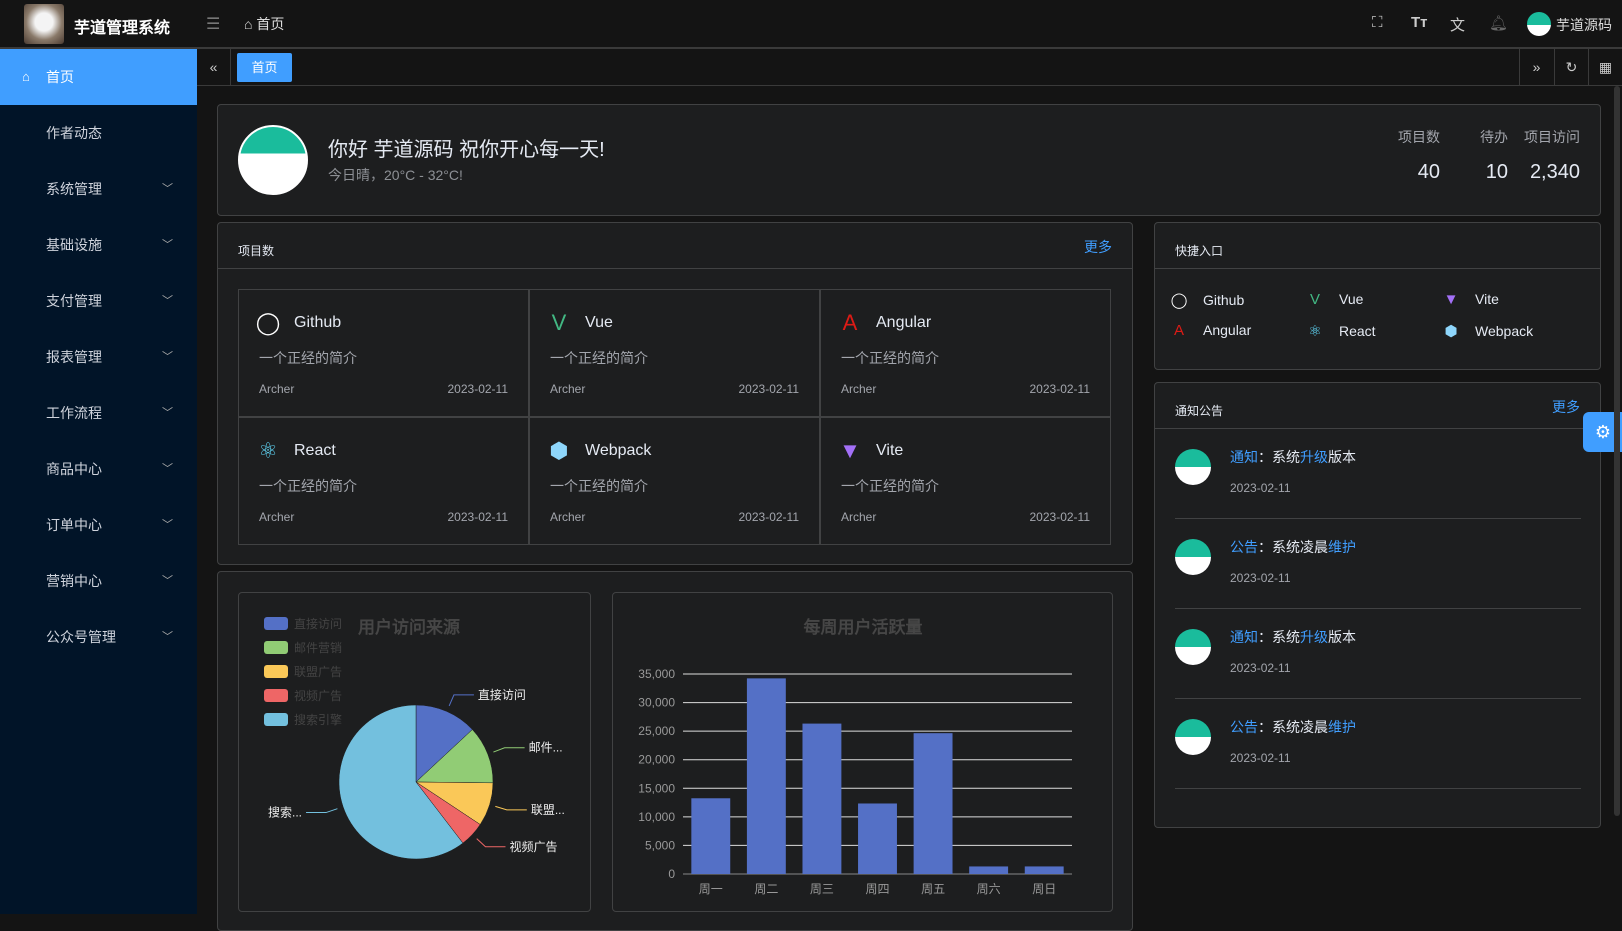 The height and width of the screenshot is (931, 1622). I want to click on project-card: ◯ Github 一个正经的简介 Archer 2023-02-11, so click(383, 353).